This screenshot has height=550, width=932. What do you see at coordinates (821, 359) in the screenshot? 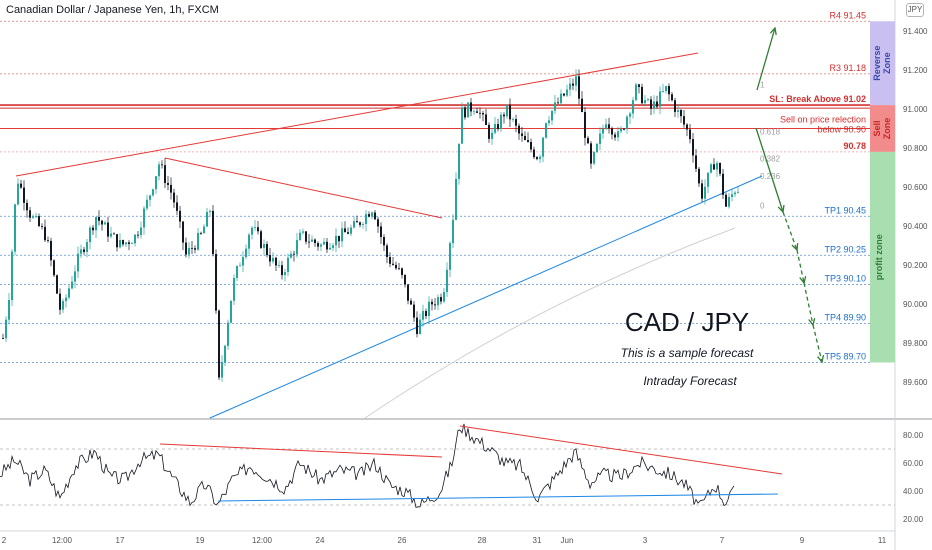
I see `downside-arrow-5-head` at bounding box center [821, 359].